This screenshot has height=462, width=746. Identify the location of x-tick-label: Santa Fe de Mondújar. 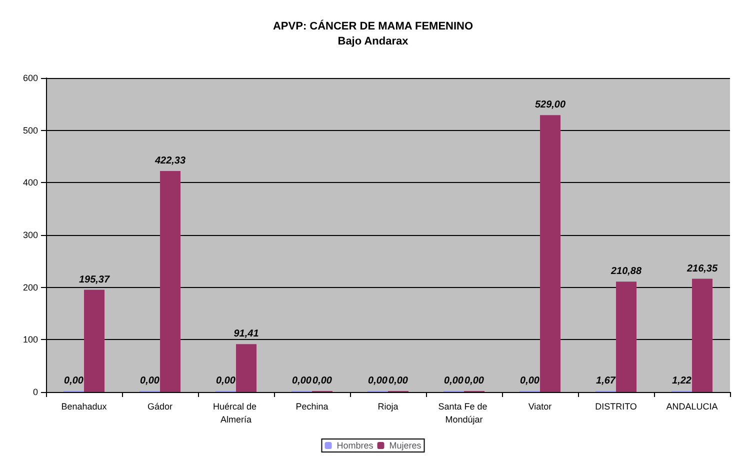
(464, 413).